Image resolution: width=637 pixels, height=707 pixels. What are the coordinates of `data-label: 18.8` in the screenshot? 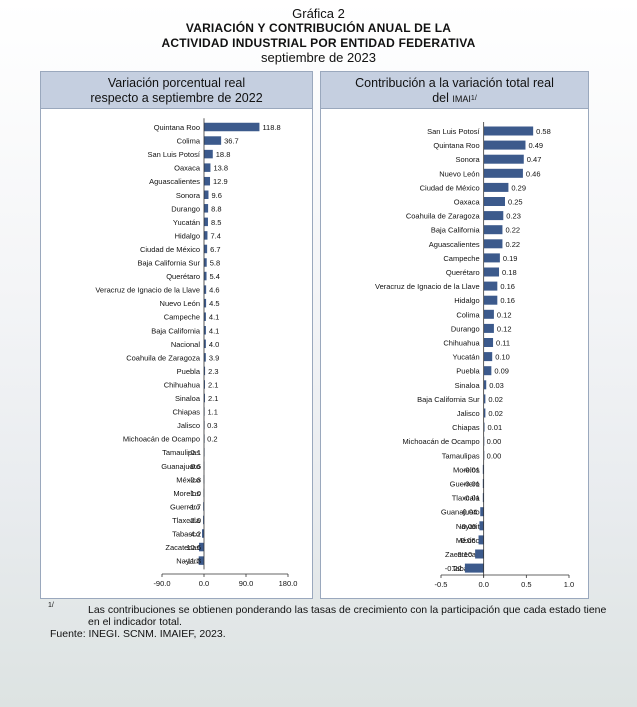 It's located at (223, 154).